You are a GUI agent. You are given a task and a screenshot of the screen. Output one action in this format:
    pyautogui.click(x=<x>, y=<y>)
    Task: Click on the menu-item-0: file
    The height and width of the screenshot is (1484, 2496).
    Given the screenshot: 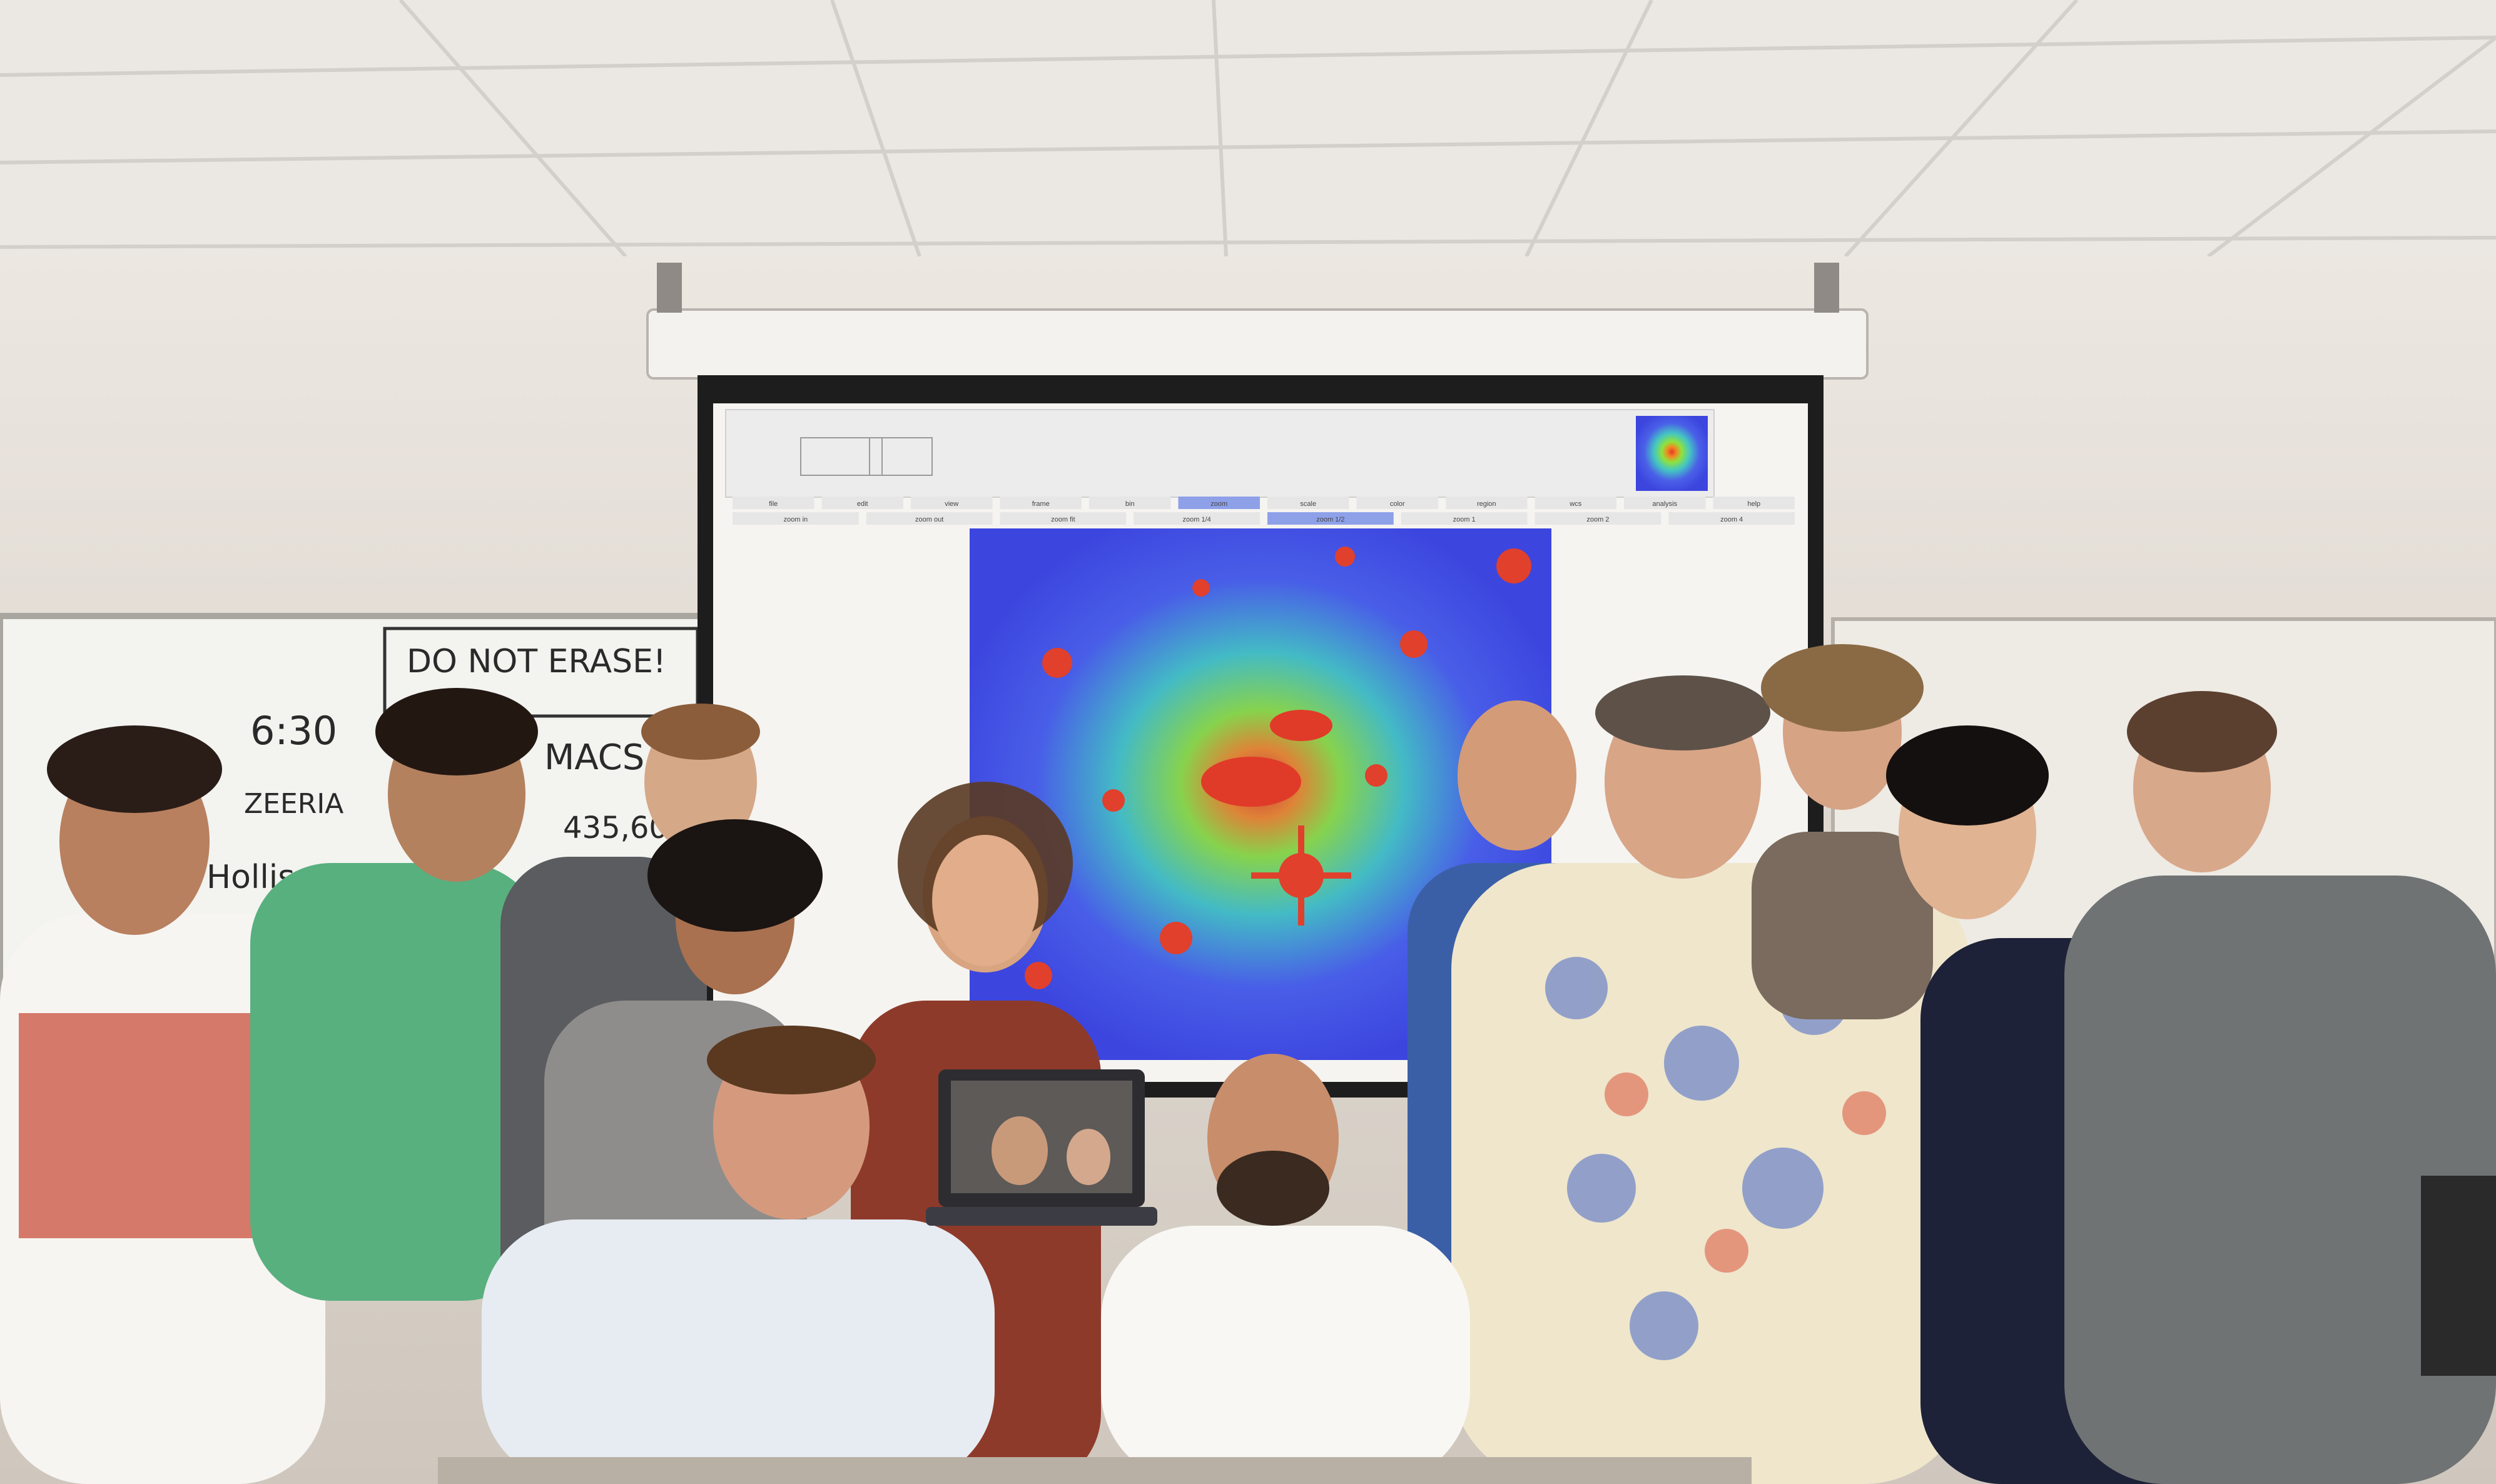 What is the action you would take?
    pyautogui.click(x=773, y=504)
    